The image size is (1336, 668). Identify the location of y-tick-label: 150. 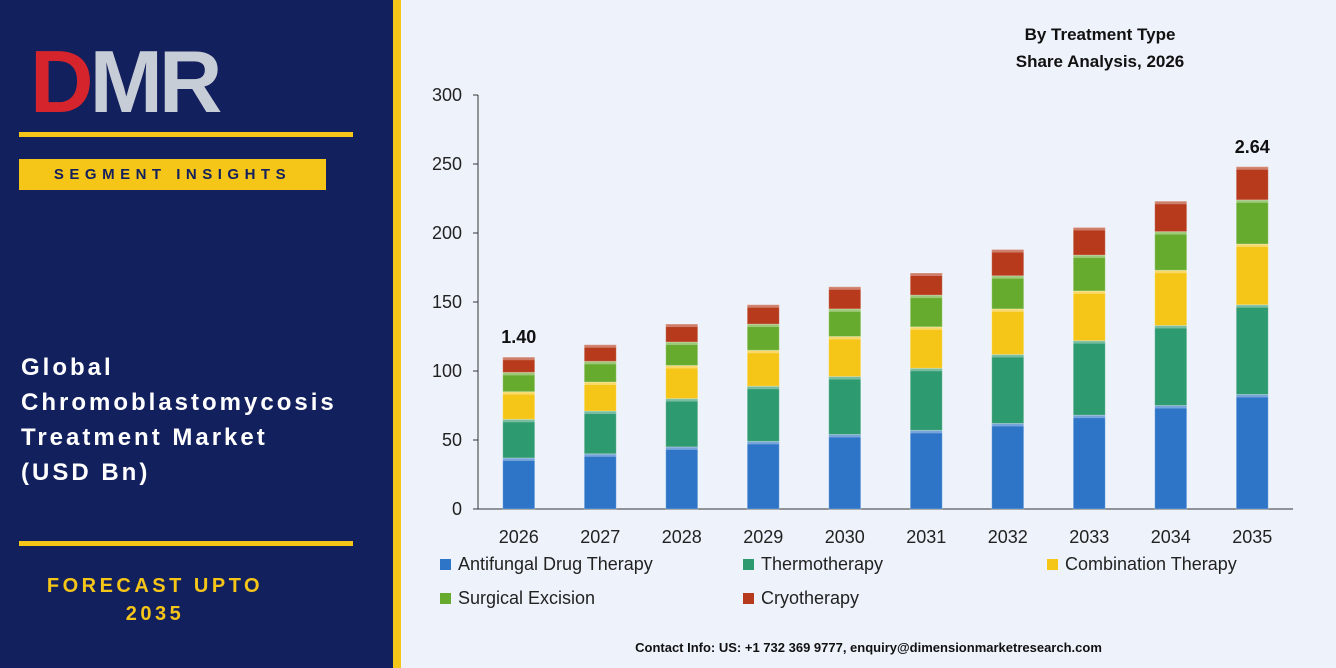
(447, 302).